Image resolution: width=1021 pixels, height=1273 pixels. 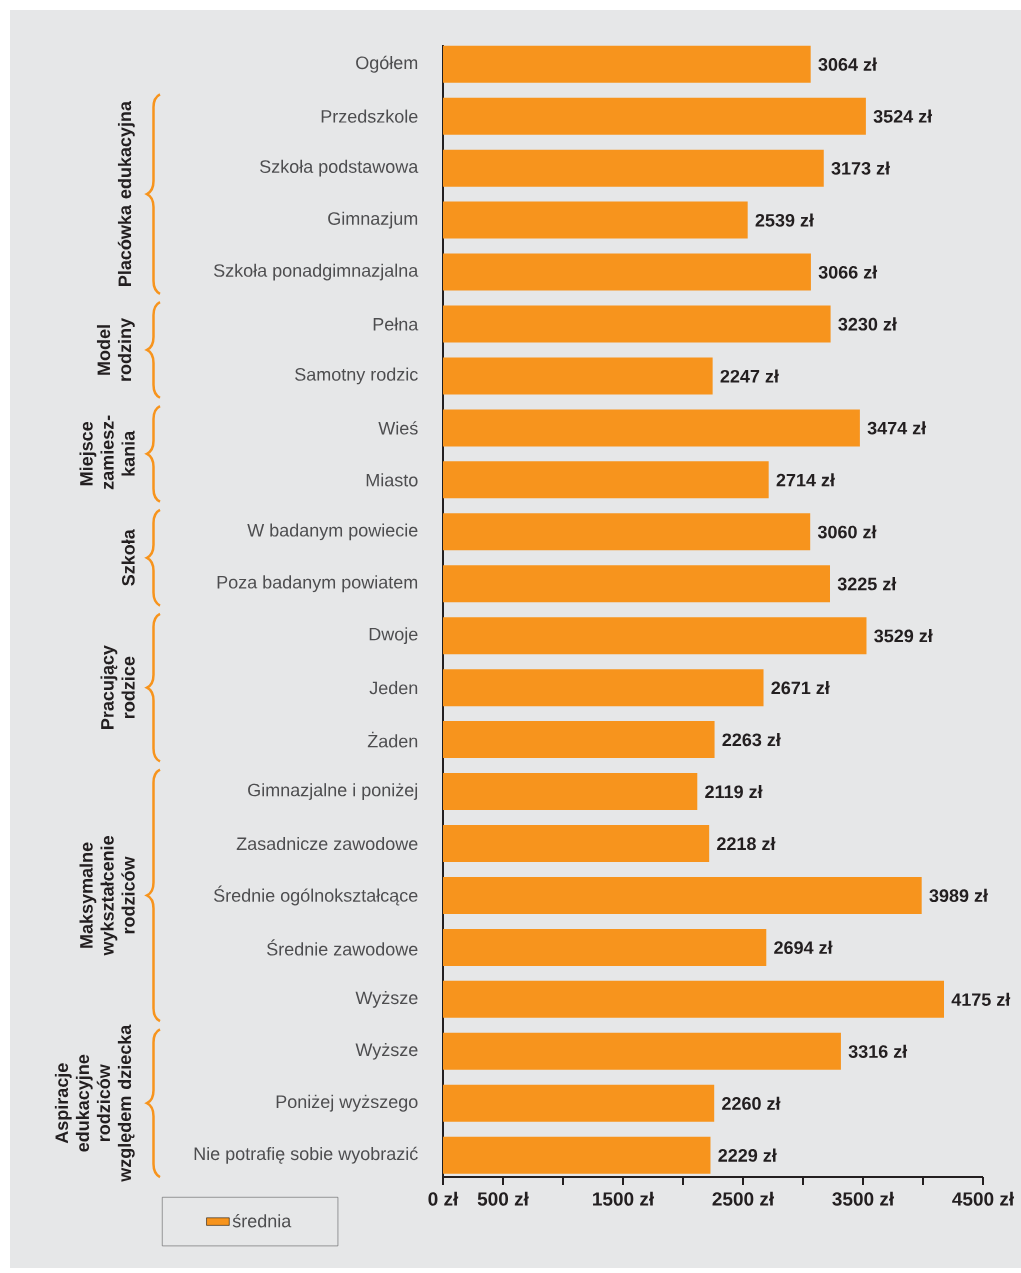 I want to click on data-label: 3173 zł, so click(x=860, y=168).